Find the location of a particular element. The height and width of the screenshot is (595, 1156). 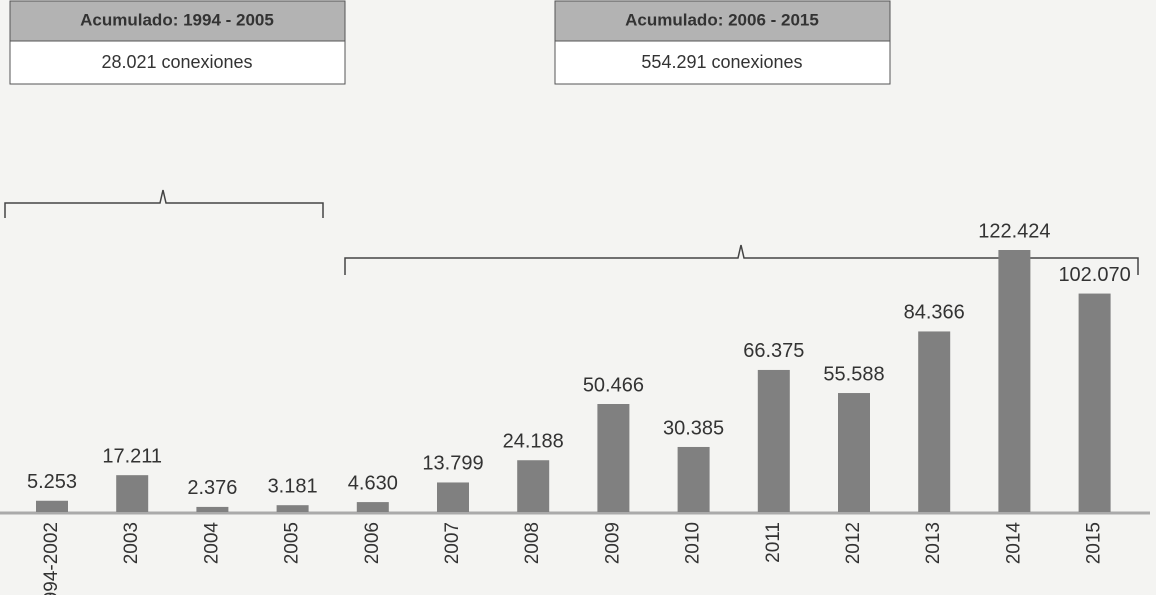

x-tick-label: 2007 is located at coordinates (452, 543).